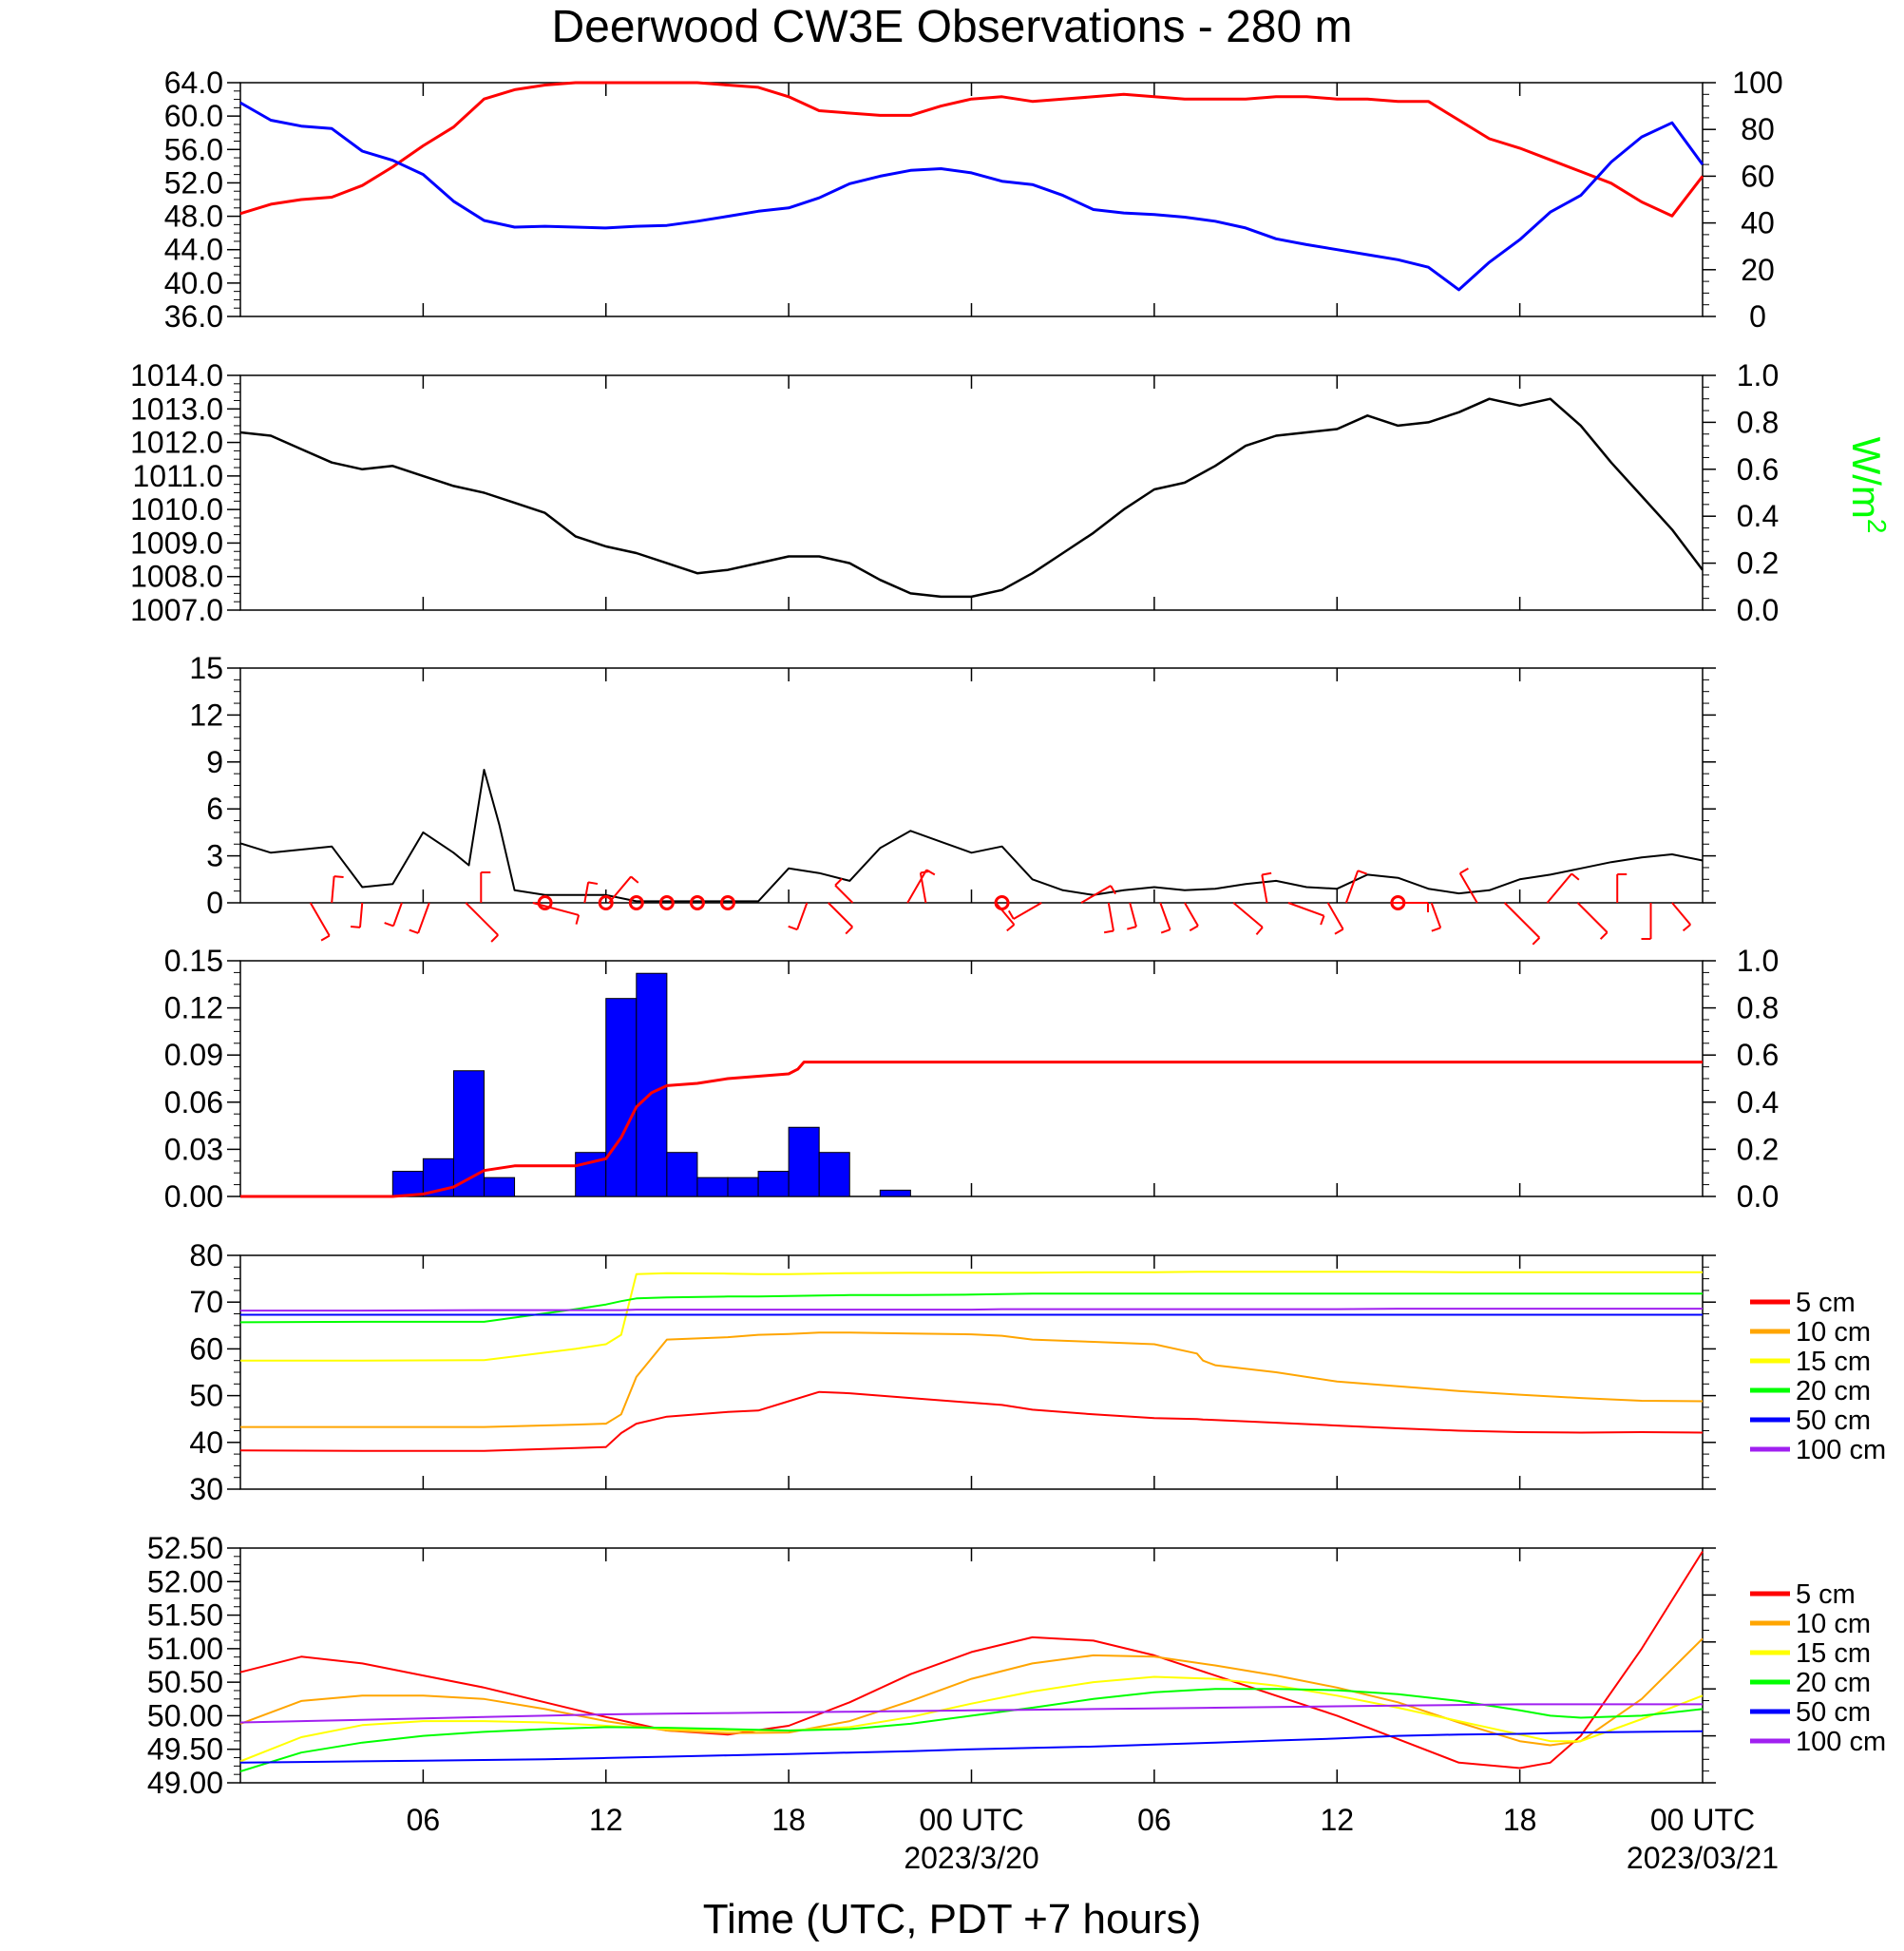  What do you see at coordinates (1834, 1362) in the screenshot?
I see `legend-label: 15 cm` at bounding box center [1834, 1362].